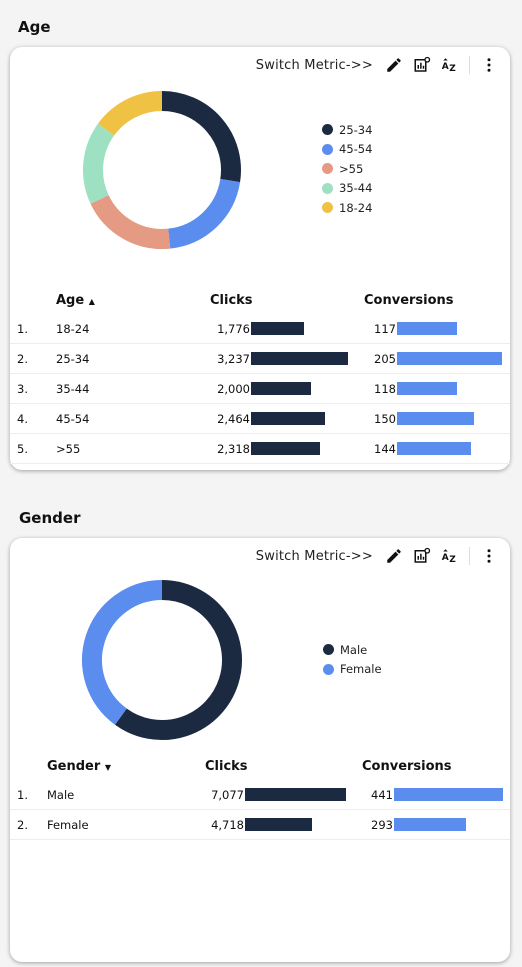  I want to click on age-legend: 25-34 45-54 >55 35-44 18-24, so click(347, 169).